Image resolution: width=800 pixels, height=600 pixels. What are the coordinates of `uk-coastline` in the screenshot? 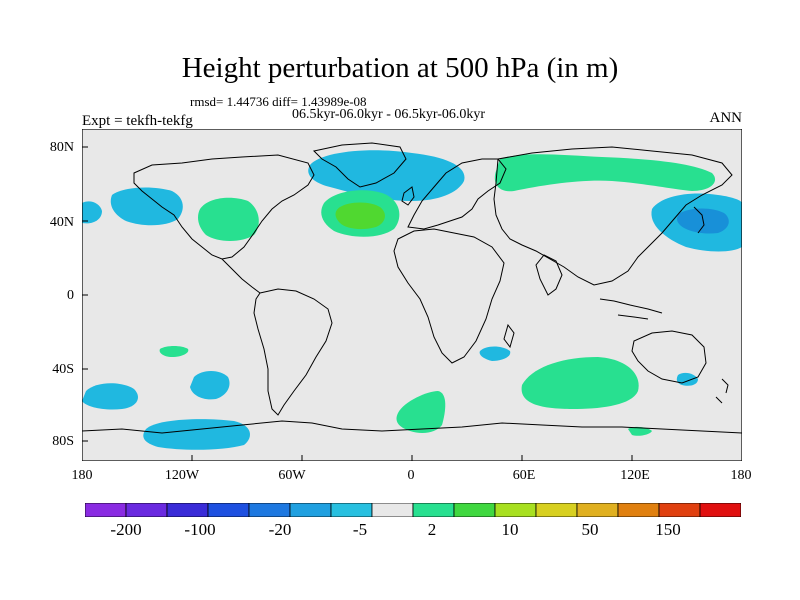 It's located at (408, 196).